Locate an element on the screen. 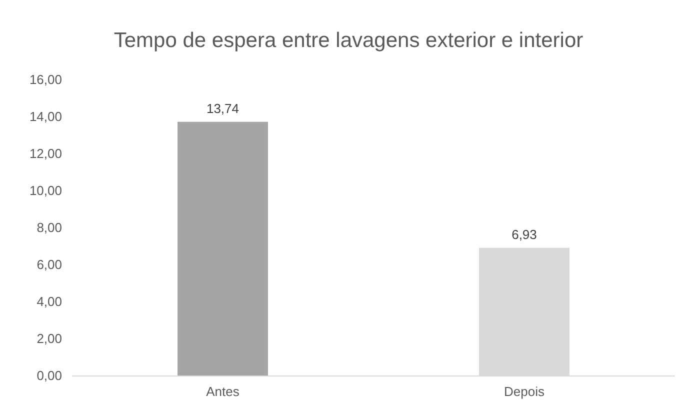 This screenshot has height=414, width=677. data-label: 13,74 is located at coordinates (223, 108).